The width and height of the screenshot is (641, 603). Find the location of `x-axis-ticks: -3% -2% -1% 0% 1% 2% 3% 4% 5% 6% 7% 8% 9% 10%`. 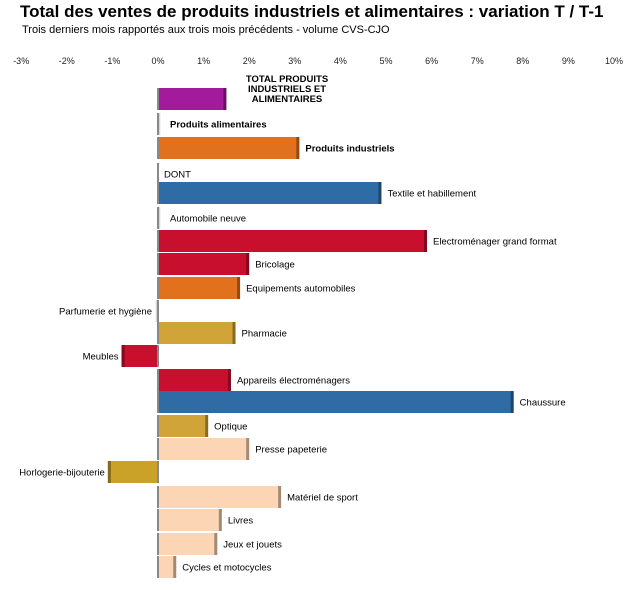

x-axis-ticks: -3% -2% -1% 0% 1% 2% 3% 4% 5% 6% 7% 8% 9% 10% is located at coordinates (318, 61).